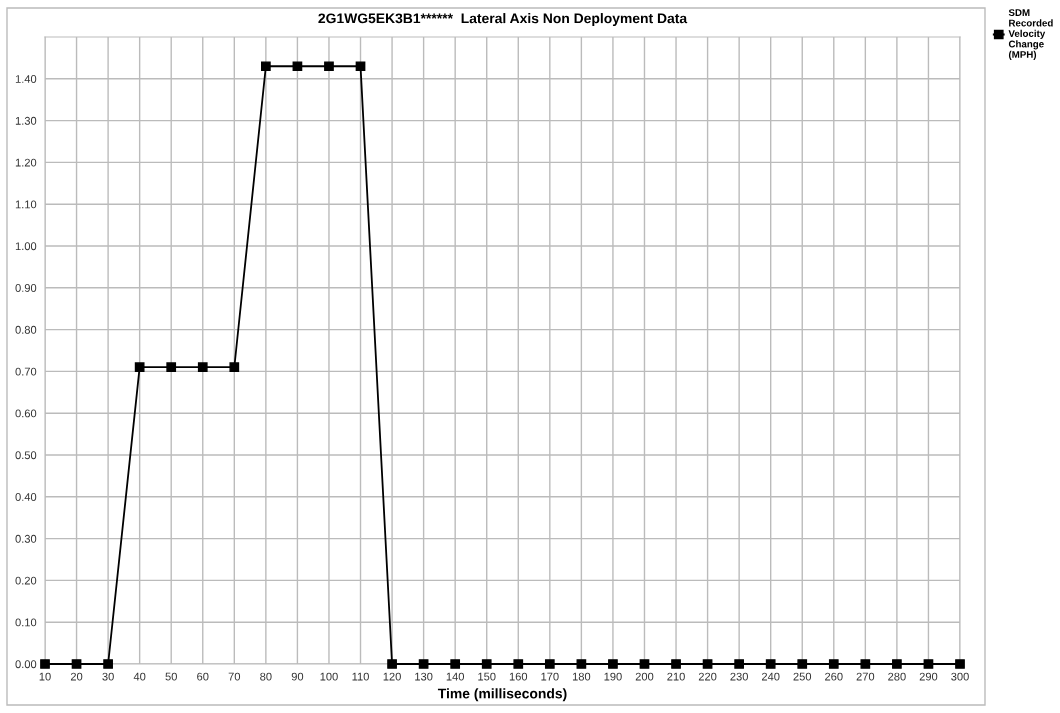  I want to click on x-tick-label: 150, so click(487, 676).